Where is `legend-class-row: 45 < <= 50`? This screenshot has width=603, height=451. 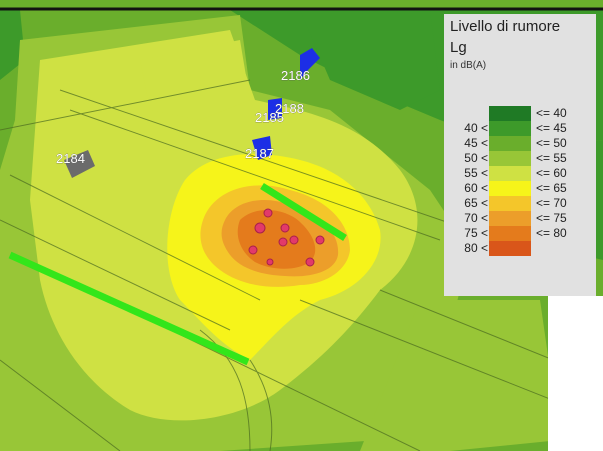 legend-class-row: 45 < <= 50 is located at coordinates (520, 143).